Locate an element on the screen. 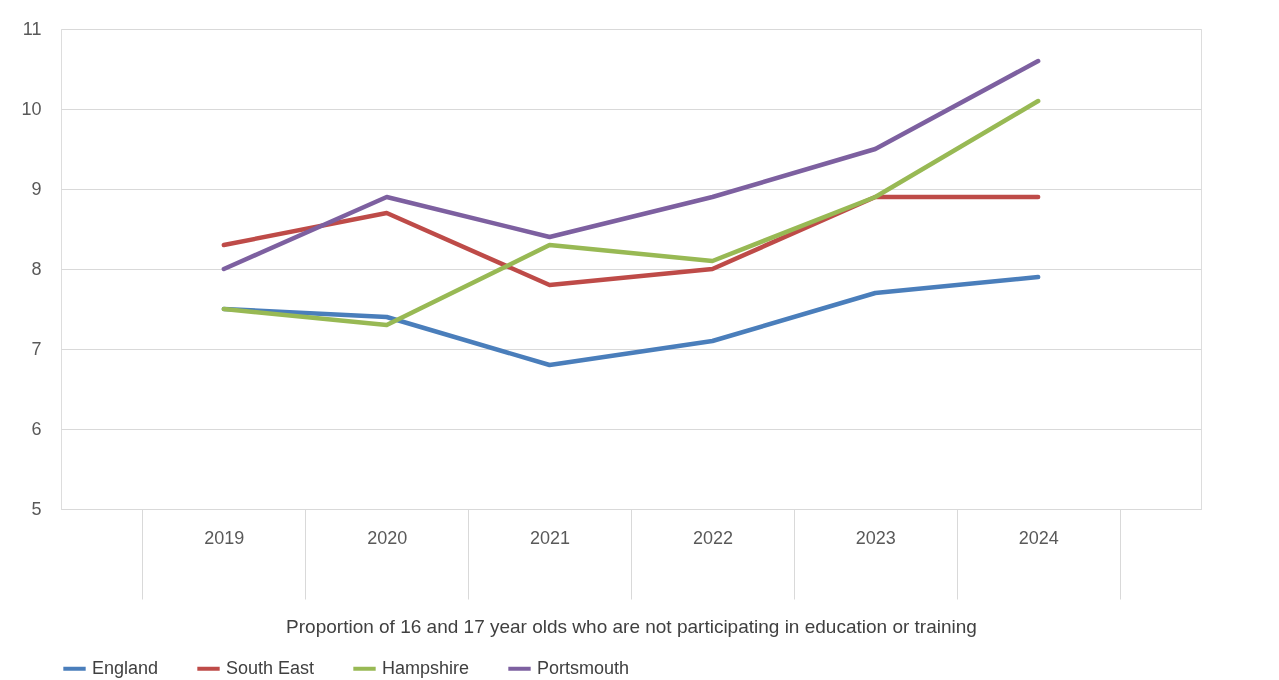 The height and width of the screenshot is (680, 1279). legend-label: Portsmouth is located at coordinates (583, 667).